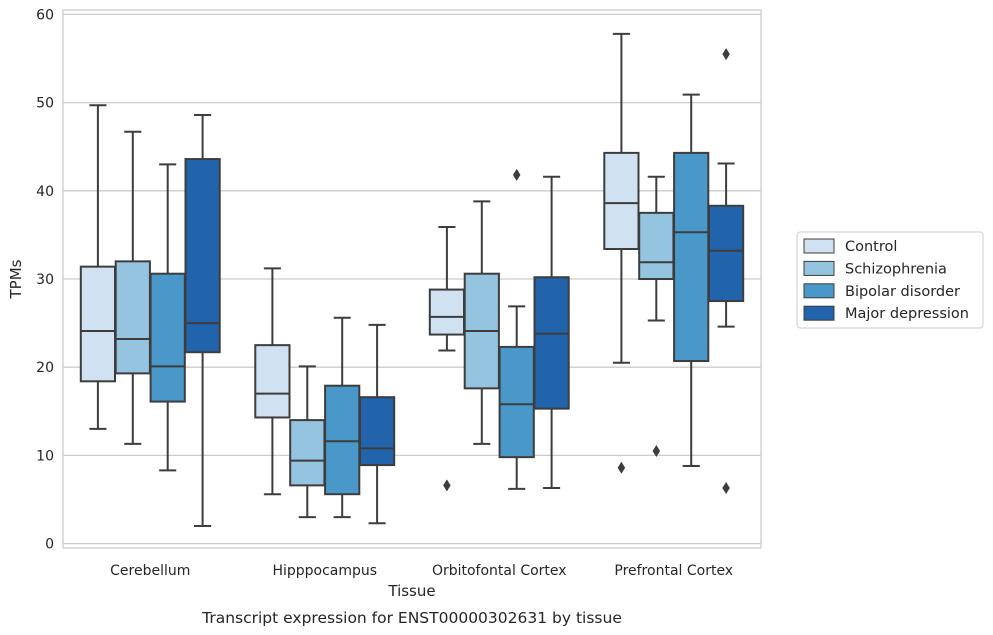  What do you see at coordinates (324, 571) in the screenshot?
I see `x-tick-label: Hipppocampus` at bounding box center [324, 571].